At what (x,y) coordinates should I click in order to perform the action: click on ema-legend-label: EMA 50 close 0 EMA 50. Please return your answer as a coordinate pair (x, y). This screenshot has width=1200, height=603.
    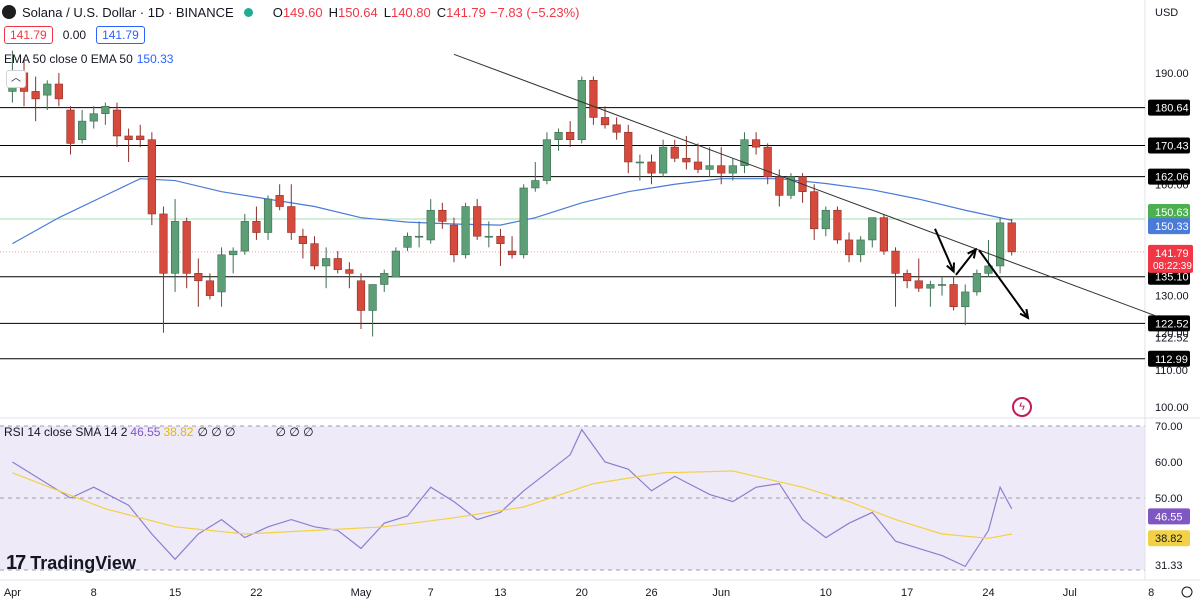
    Looking at the image, I should click on (68, 59).